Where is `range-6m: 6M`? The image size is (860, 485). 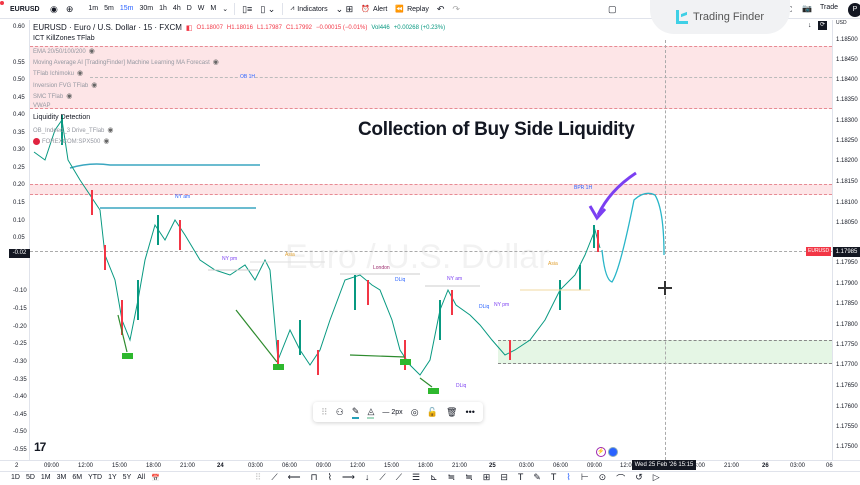
range-6m: 6M is located at coordinates (77, 477).